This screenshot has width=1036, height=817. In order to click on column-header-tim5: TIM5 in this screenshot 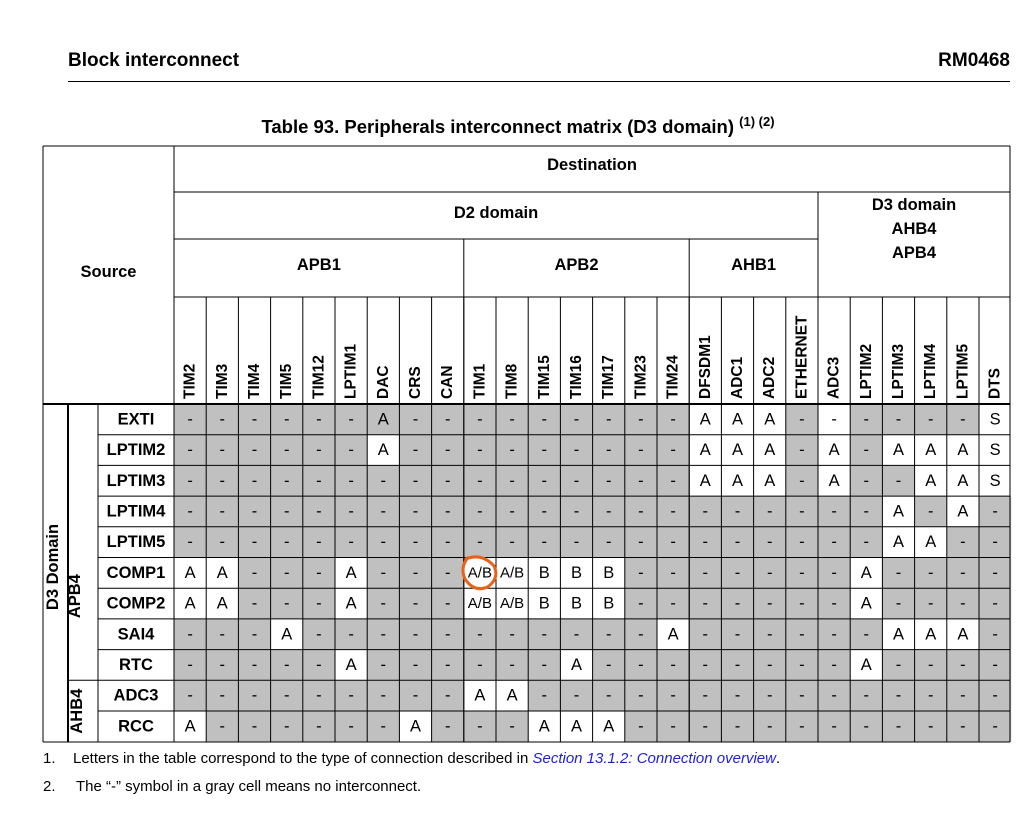, I will do `click(286, 381)`.